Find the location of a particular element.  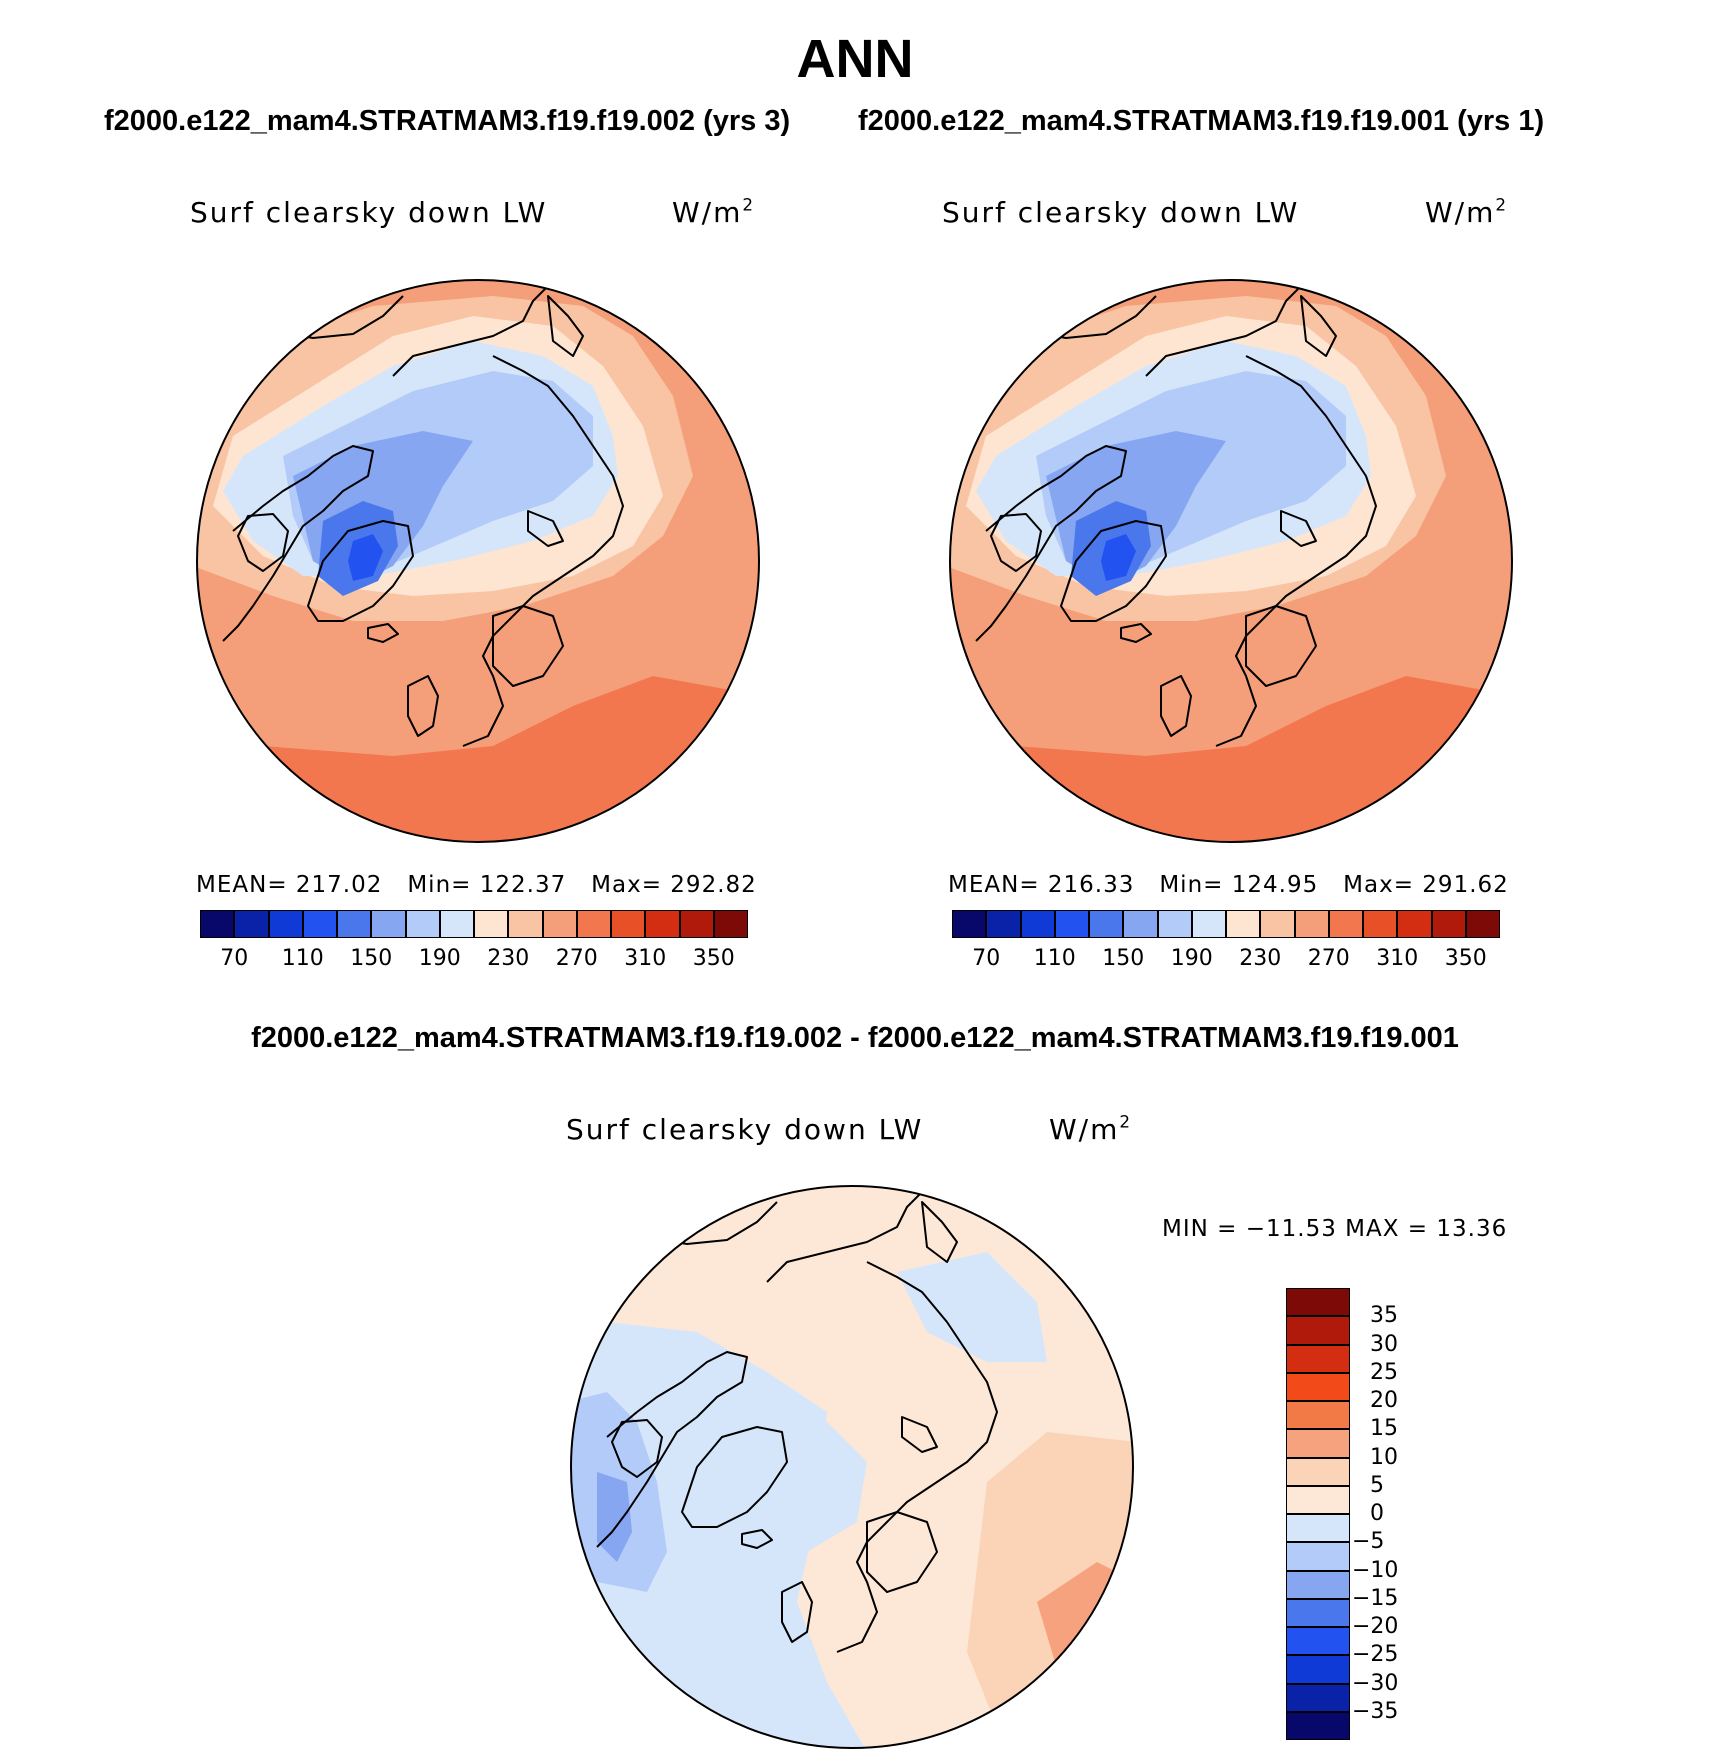

colorbar-tick-label: −5 is located at coordinates (1368, 1542).